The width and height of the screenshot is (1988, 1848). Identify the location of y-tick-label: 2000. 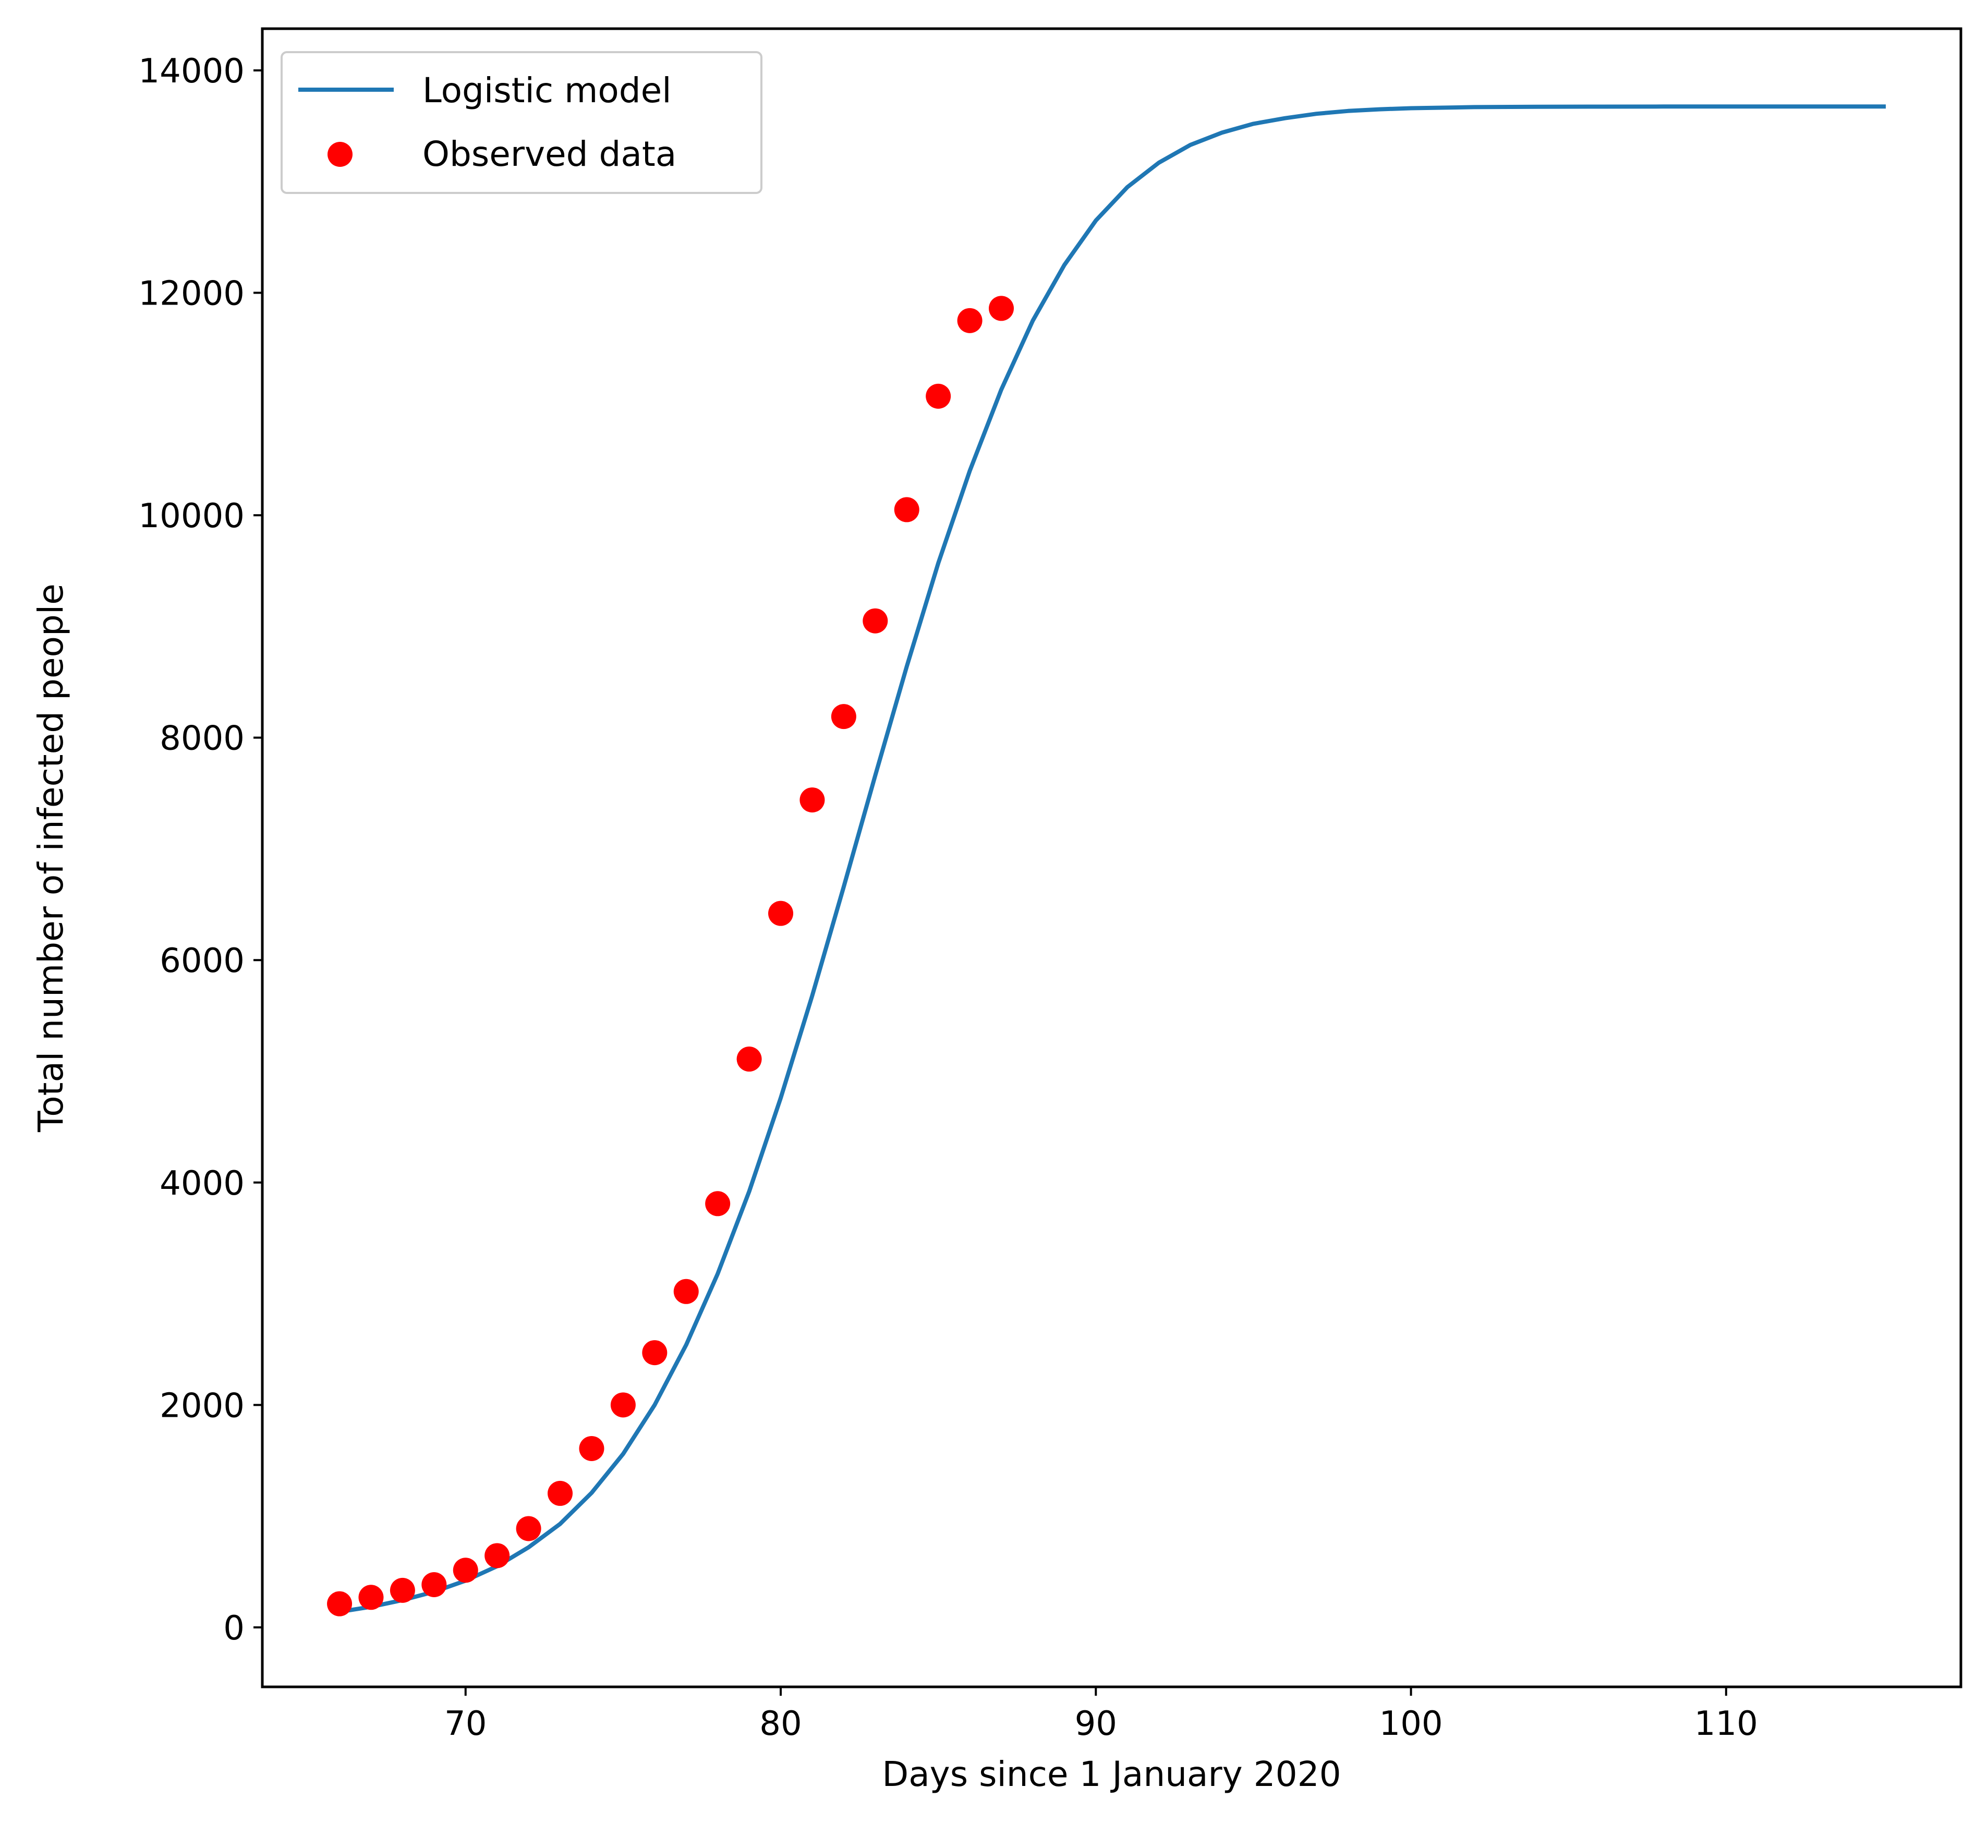
(202, 1406).